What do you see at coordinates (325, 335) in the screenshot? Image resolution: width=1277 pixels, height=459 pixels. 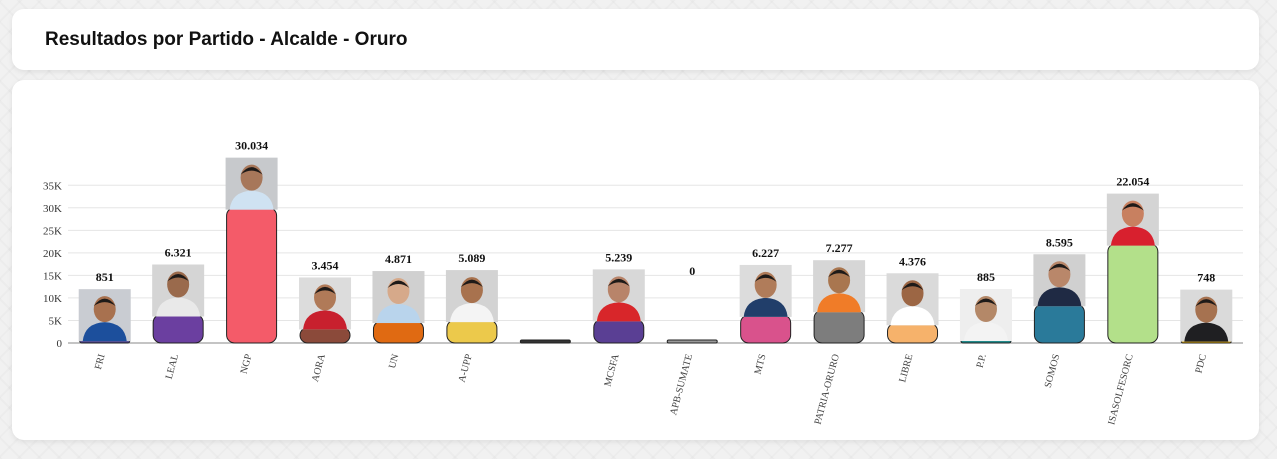 I see `bar-aora` at bounding box center [325, 335].